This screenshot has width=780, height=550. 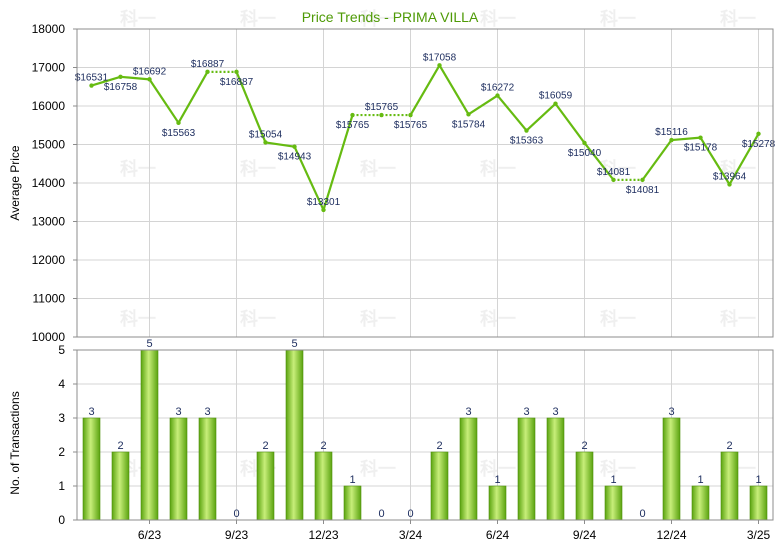 I want to click on price-tick-label: 11000, so click(x=49, y=299).